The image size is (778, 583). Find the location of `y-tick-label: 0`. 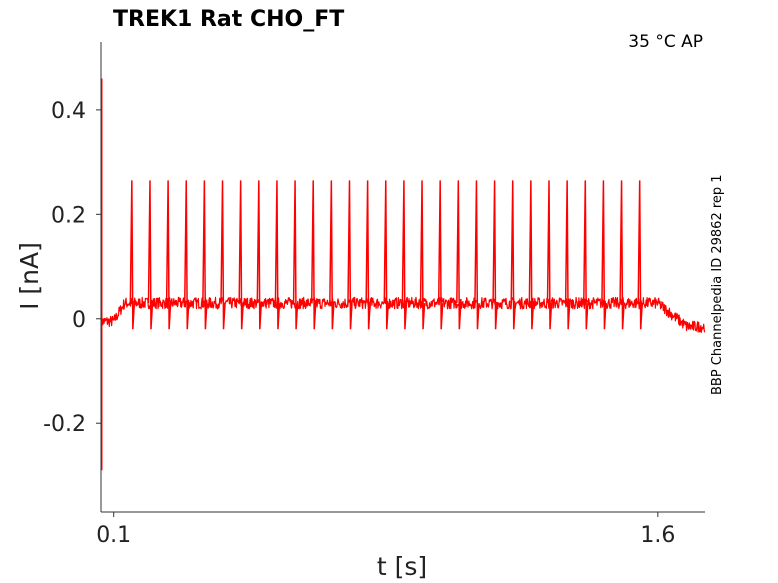

y-tick-label: 0 is located at coordinates (79, 320).